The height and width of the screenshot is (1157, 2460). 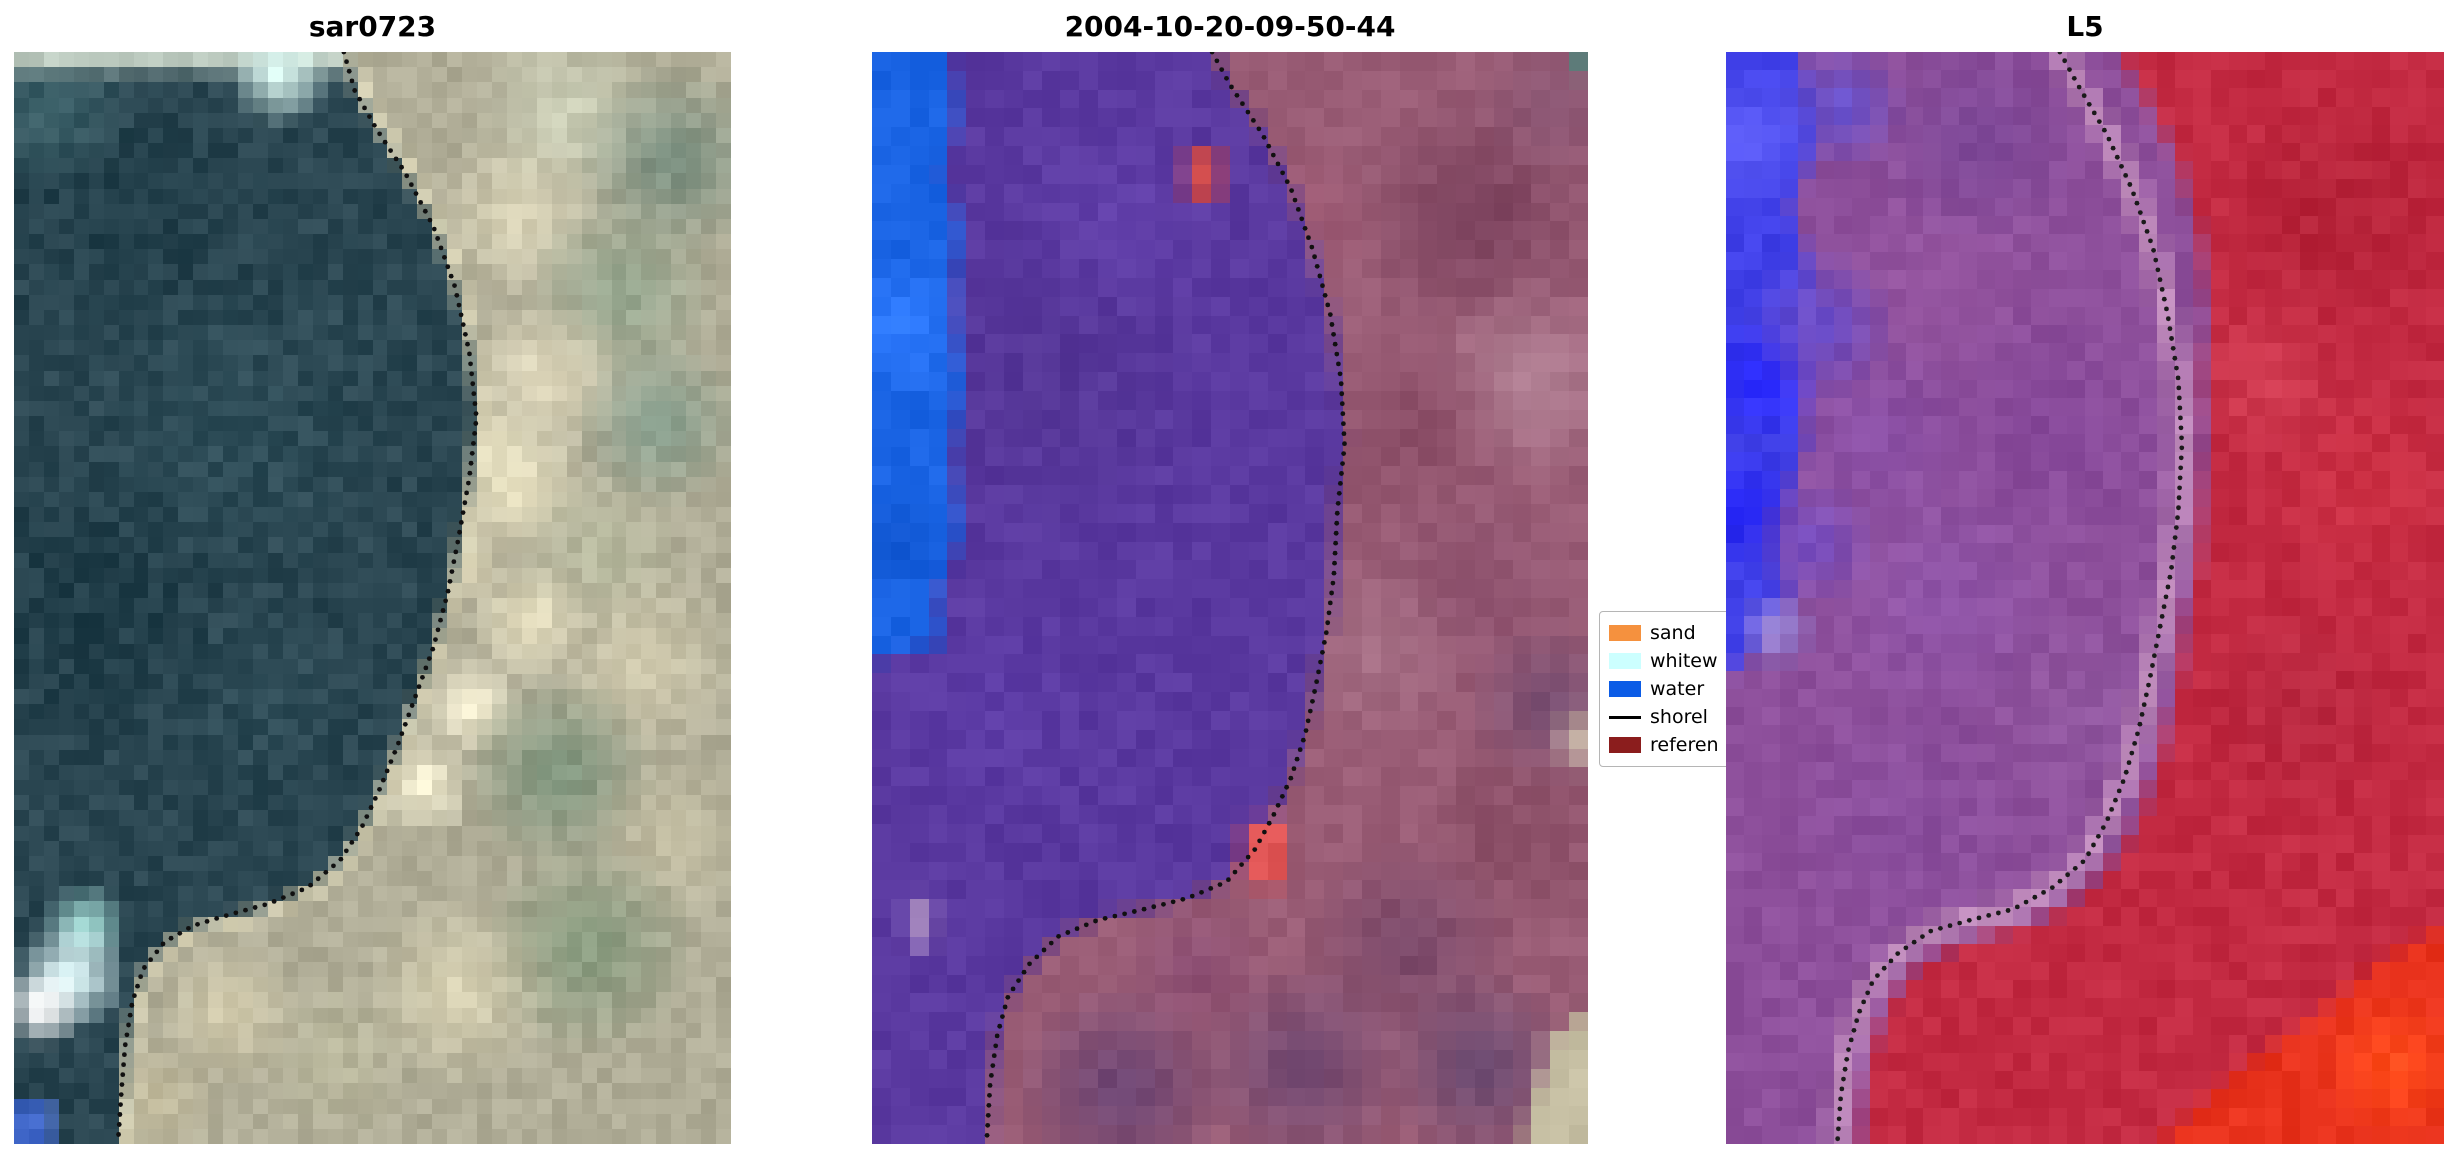 What do you see at coordinates (1684, 745) in the screenshot?
I see `legend-label-reference: referen` at bounding box center [1684, 745].